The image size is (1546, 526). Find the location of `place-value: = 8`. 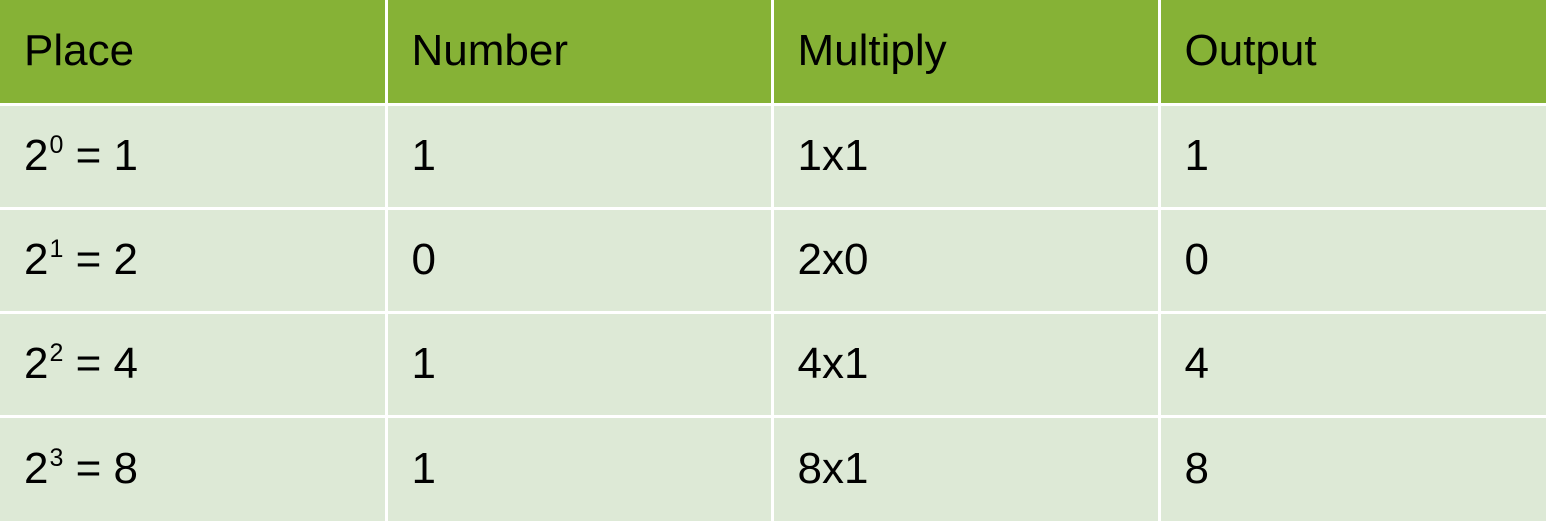

place-value: = 8 is located at coordinates (101, 468).